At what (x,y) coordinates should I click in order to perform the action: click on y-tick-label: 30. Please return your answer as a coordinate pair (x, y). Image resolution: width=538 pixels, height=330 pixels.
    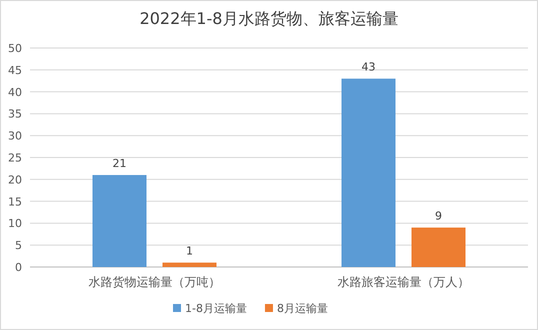
    Looking at the image, I should click on (15, 136).